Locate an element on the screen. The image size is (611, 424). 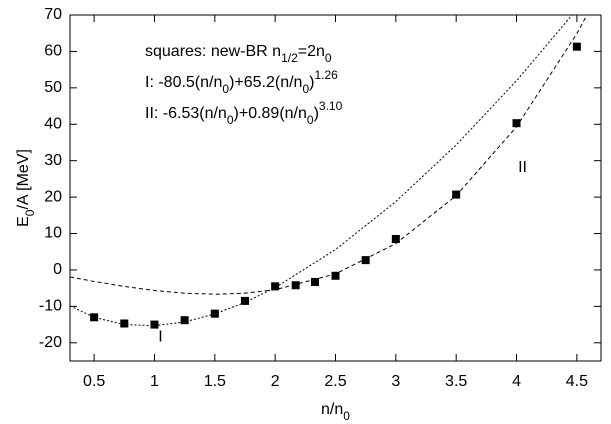
curve-label: I is located at coordinates (160, 337).